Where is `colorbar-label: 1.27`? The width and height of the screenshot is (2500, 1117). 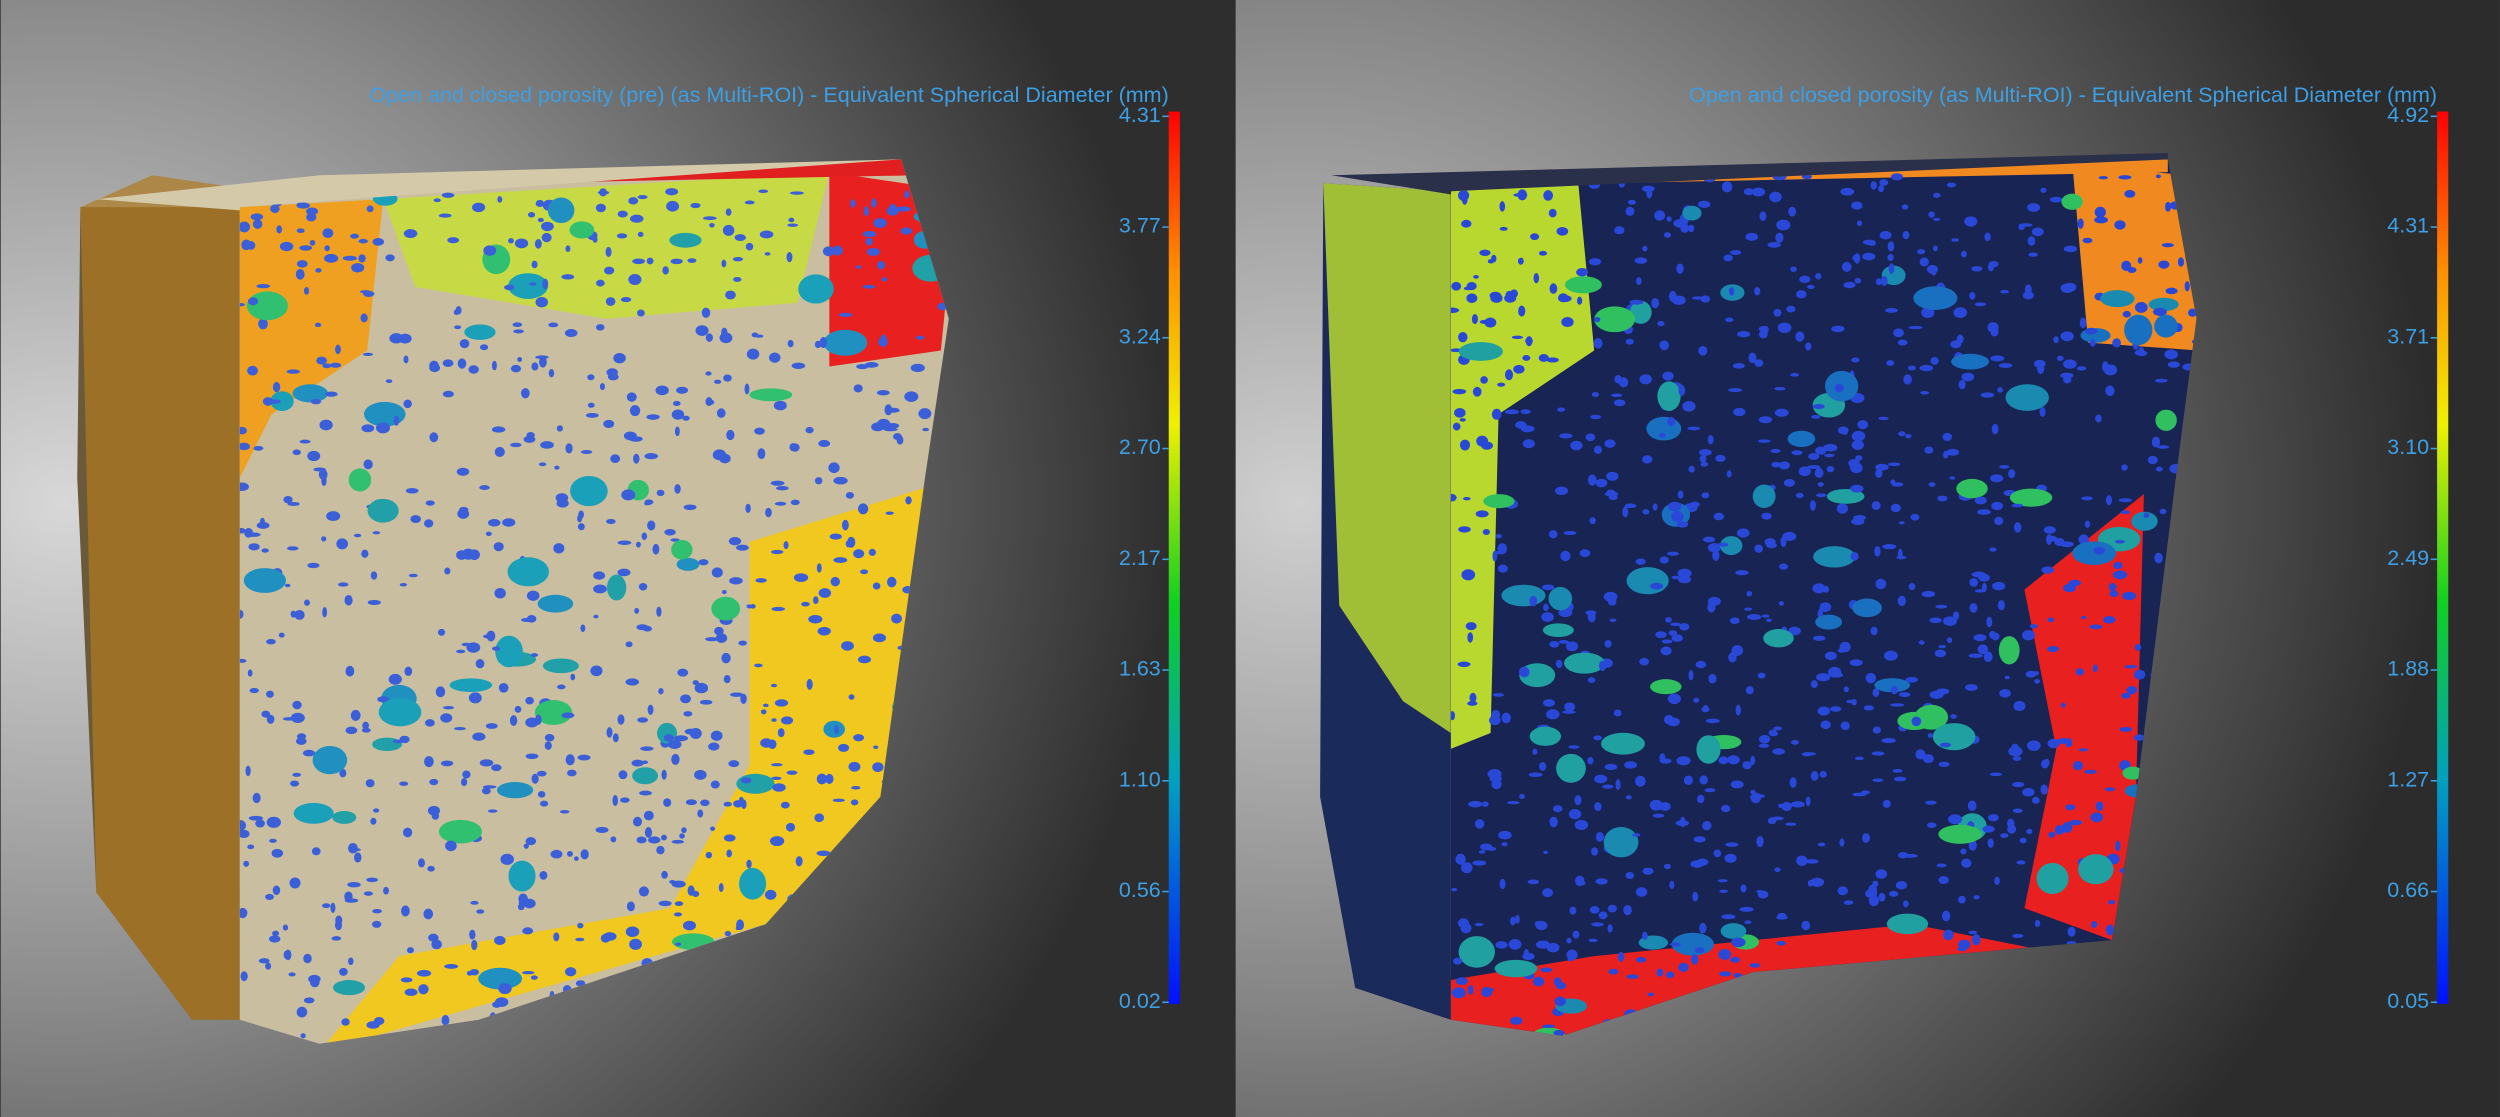 colorbar-label: 1.27 is located at coordinates (2408, 779).